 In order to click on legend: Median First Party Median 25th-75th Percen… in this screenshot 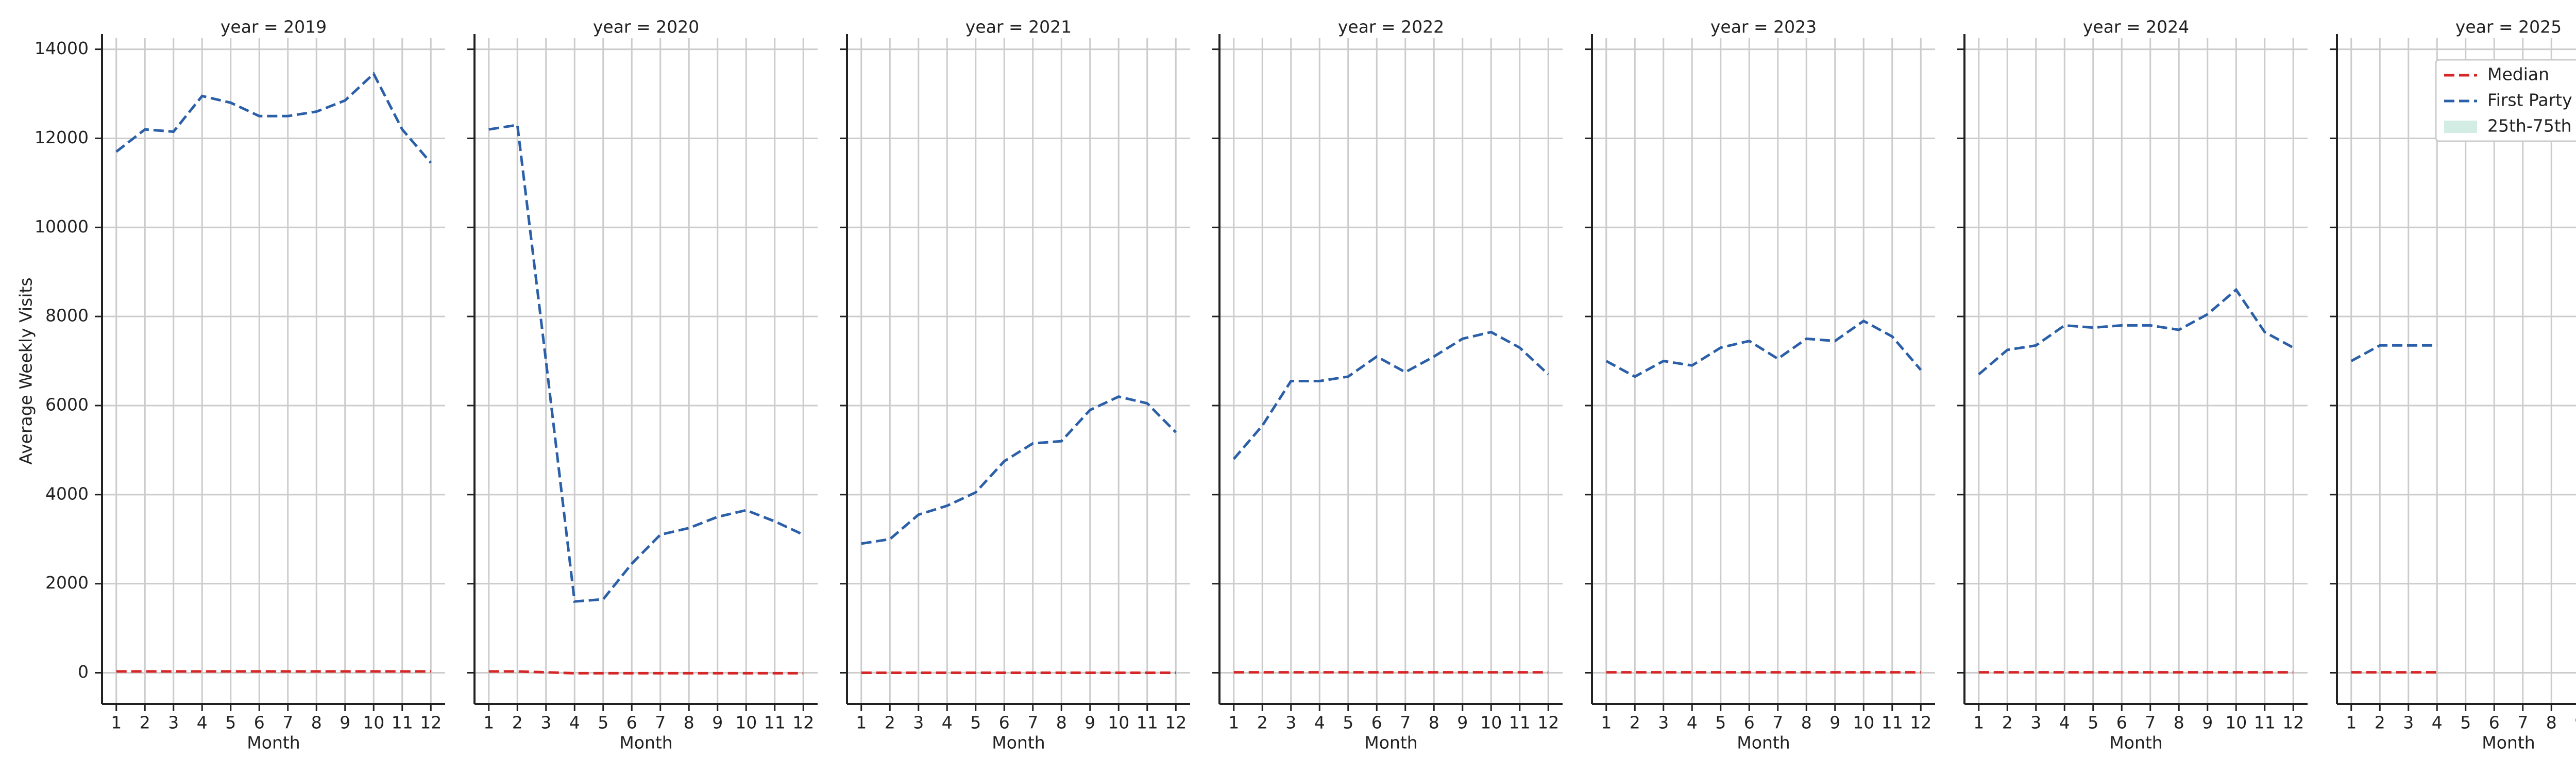, I will do `click(2505, 100)`.